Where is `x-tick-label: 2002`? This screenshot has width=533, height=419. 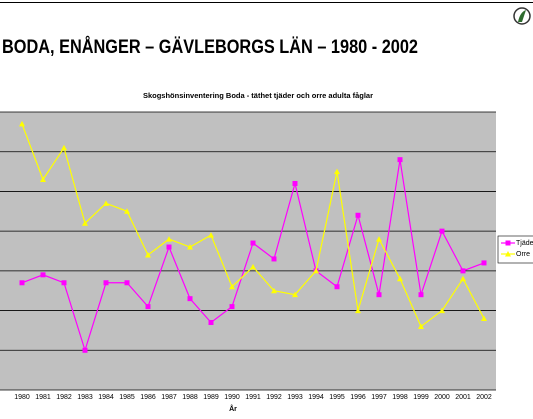 x-tick-label: 2002 is located at coordinates (484, 397).